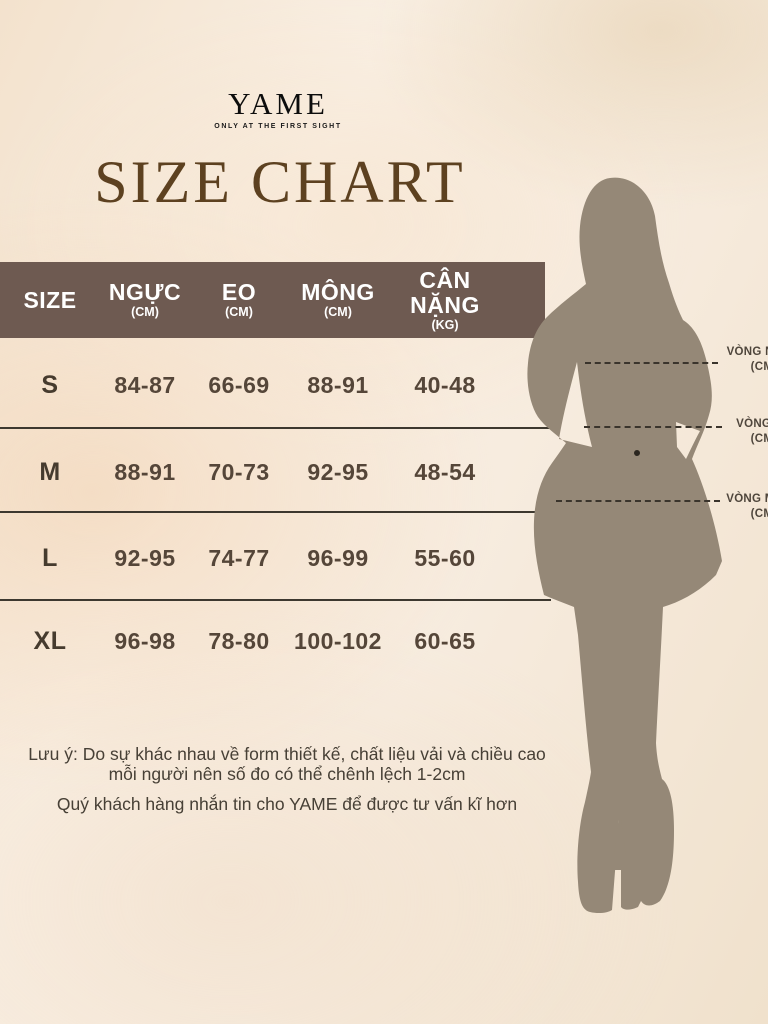  I want to click on hip-measure-label: VÒNG MÔNG (CM), so click(747, 506).